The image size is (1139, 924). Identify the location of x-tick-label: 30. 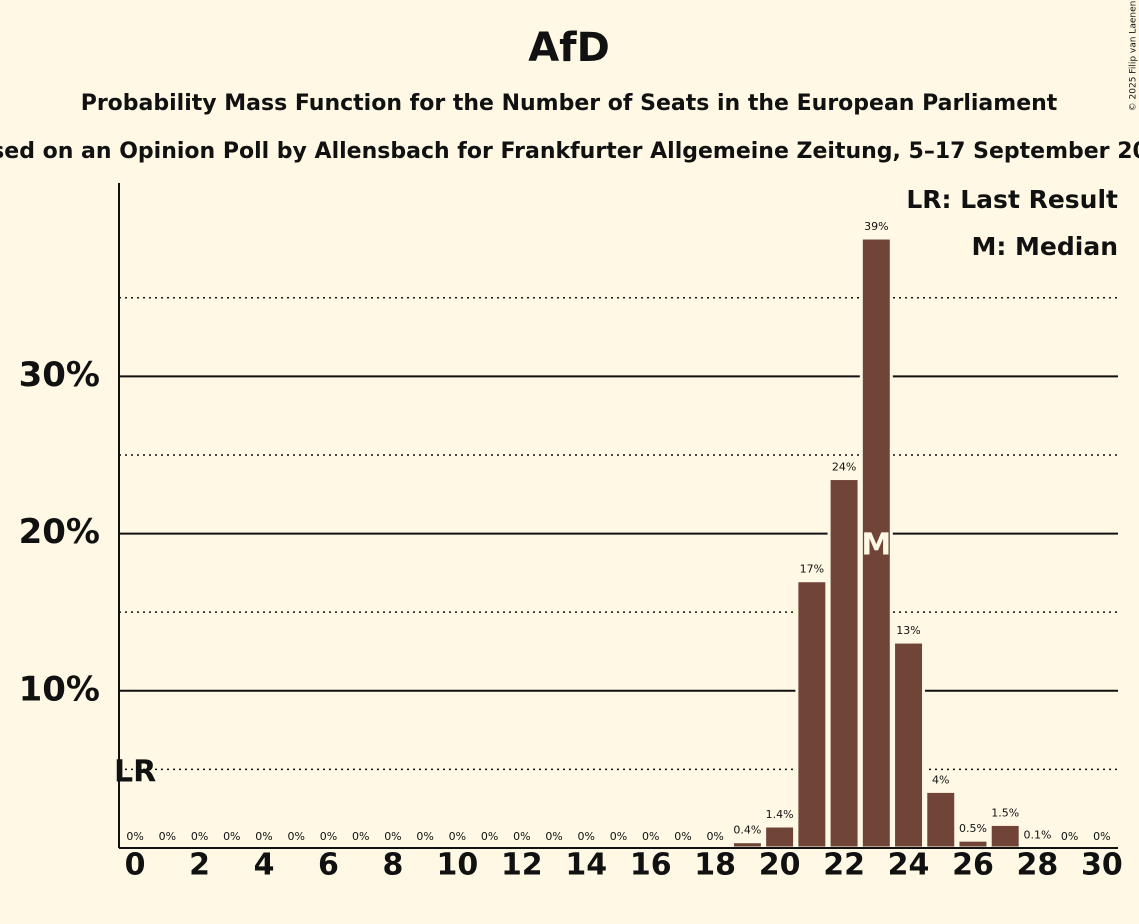
(1102, 865).